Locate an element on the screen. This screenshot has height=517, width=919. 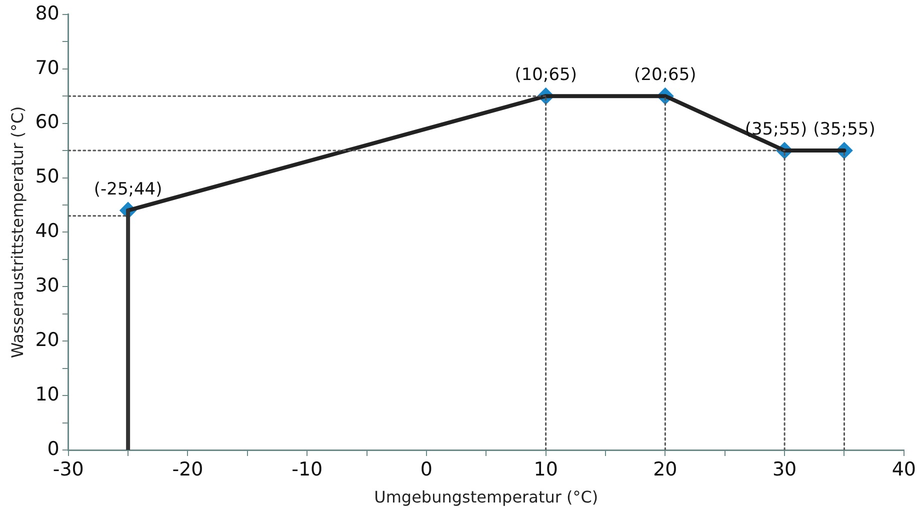
y-tick-label: 80 is located at coordinates (47, 13).